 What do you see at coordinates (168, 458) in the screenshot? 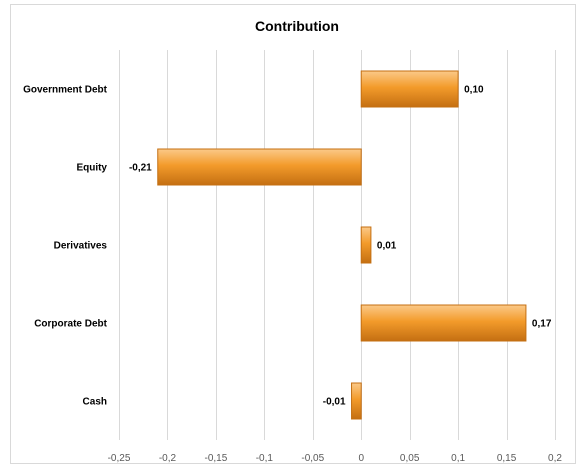
I see `x-tick-label: -0,2` at bounding box center [168, 458].